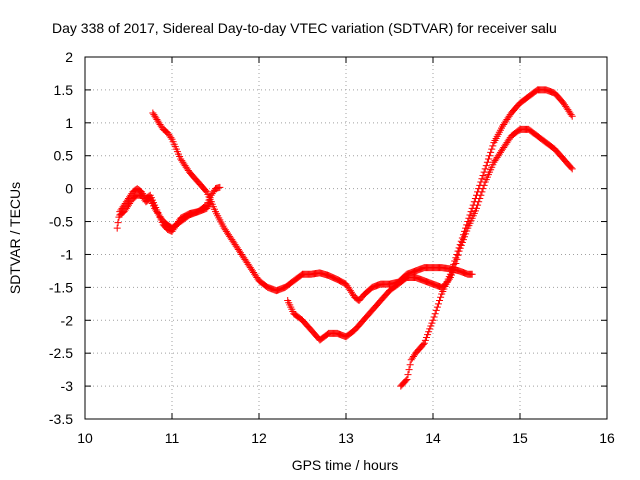 This screenshot has height=480, width=640. I want to click on x-tick-label: 10, so click(85, 438).